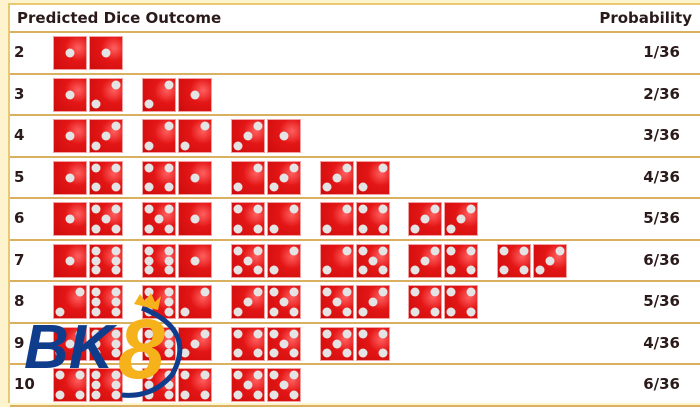 This screenshot has height=407, width=700. Describe the element at coordinates (355, 344) in the screenshot. I see `table-row: 9 4/36` at that location.